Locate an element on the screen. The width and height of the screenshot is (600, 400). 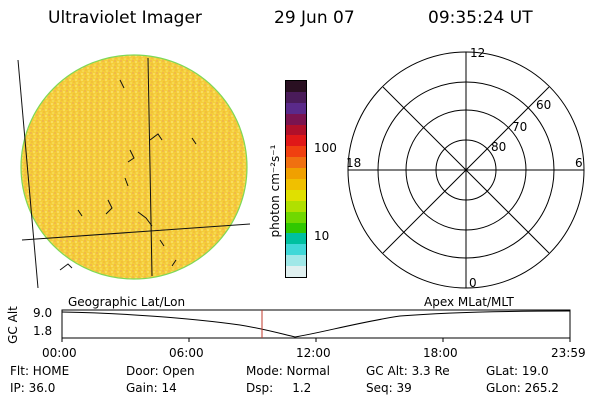
info-seq: Seq: 39 is located at coordinates (389, 388).